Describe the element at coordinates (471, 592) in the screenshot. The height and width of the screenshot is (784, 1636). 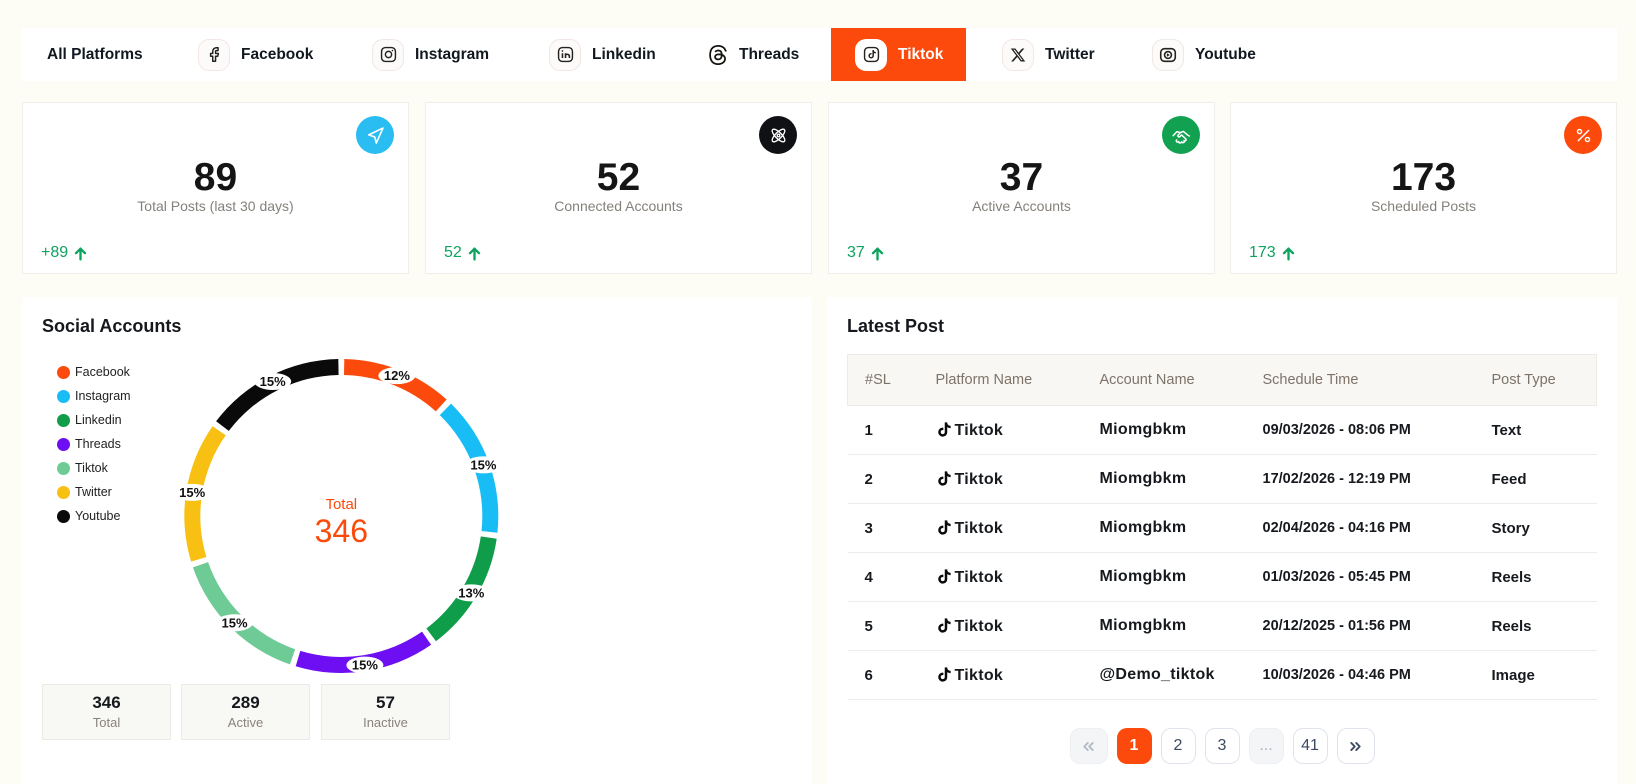
I see `svg-text: 13%` at that location.